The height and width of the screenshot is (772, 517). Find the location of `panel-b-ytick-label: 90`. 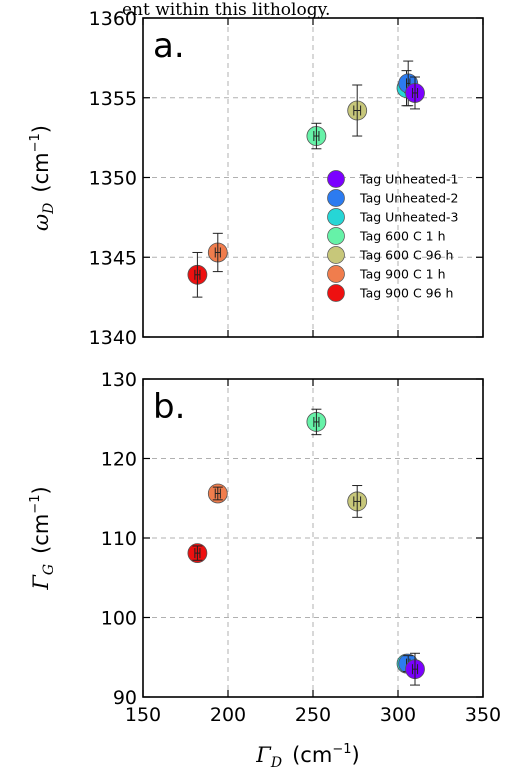

panel-b-ytick-label: 90 is located at coordinates (125, 698).